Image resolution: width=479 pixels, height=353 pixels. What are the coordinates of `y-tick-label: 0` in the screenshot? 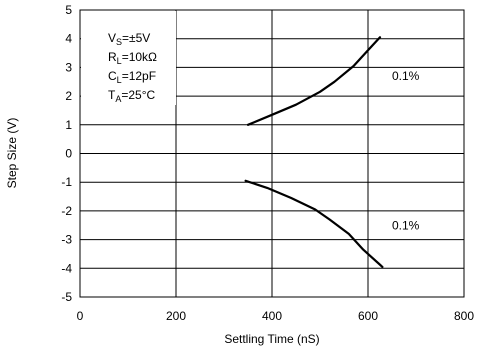 It's located at (68, 154).